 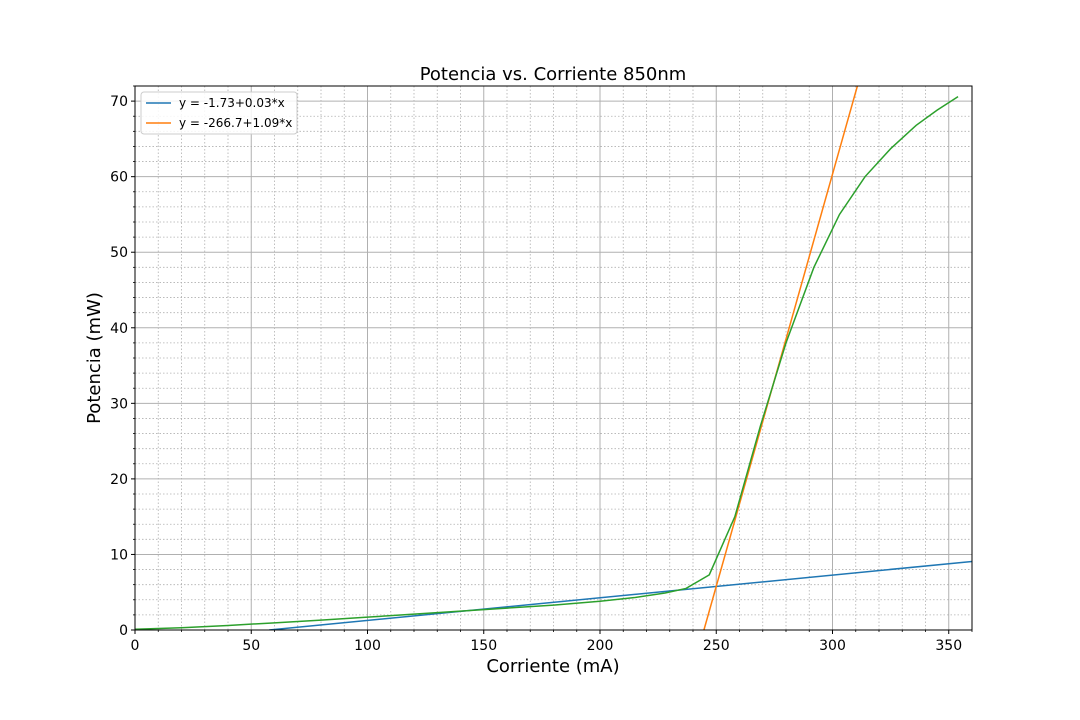 What do you see at coordinates (235, 123) in the screenshot?
I see `legend-label-2: y = -266.7+1.09*x` at bounding box center [235, 123].